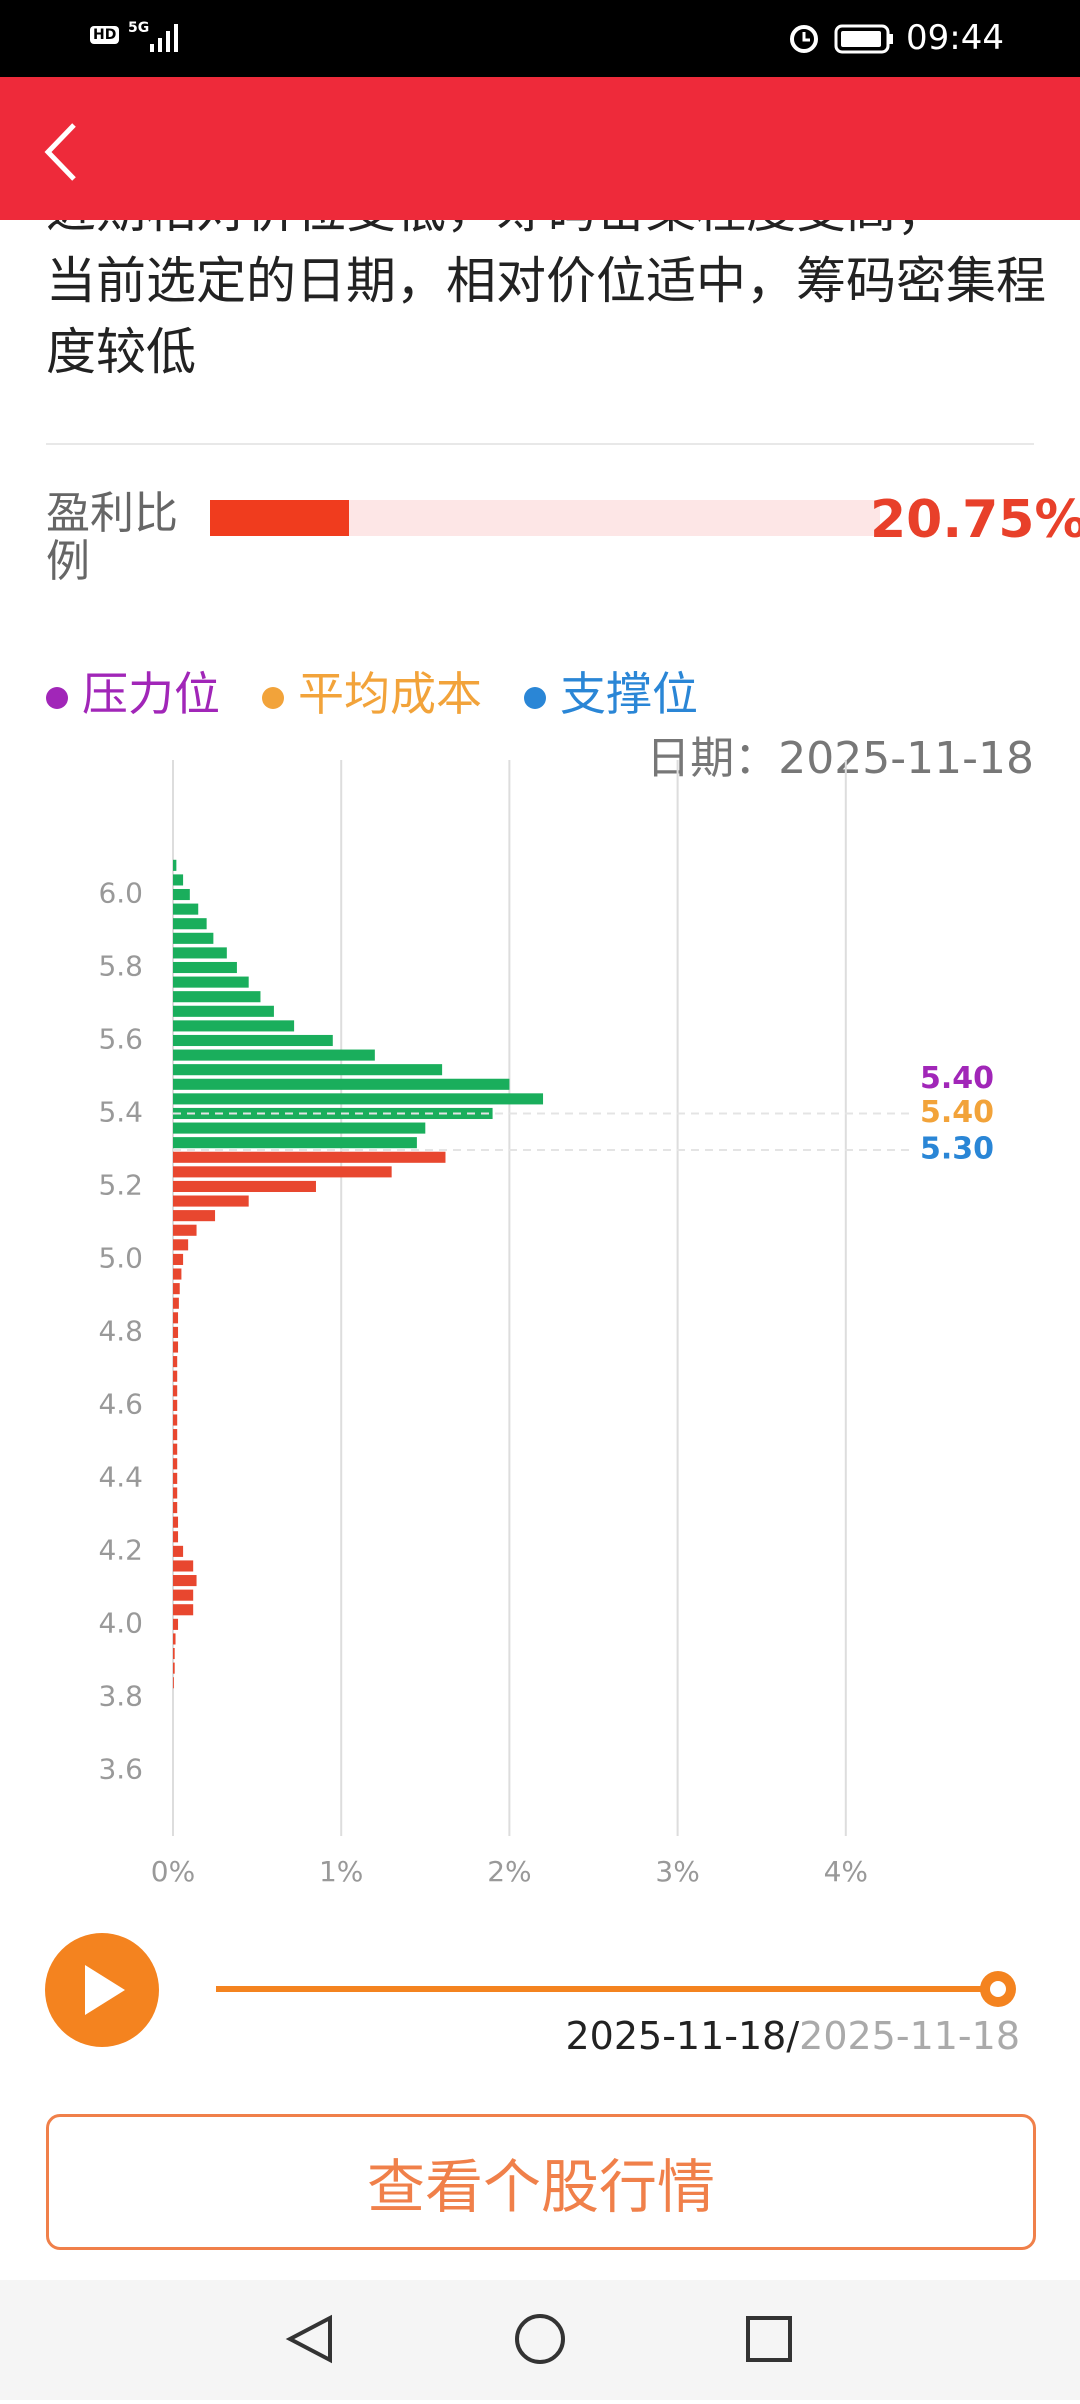 This screenshot has width=1080, height=2404. I want to click on y-tick-label: 4.0, so click(120, 1622).